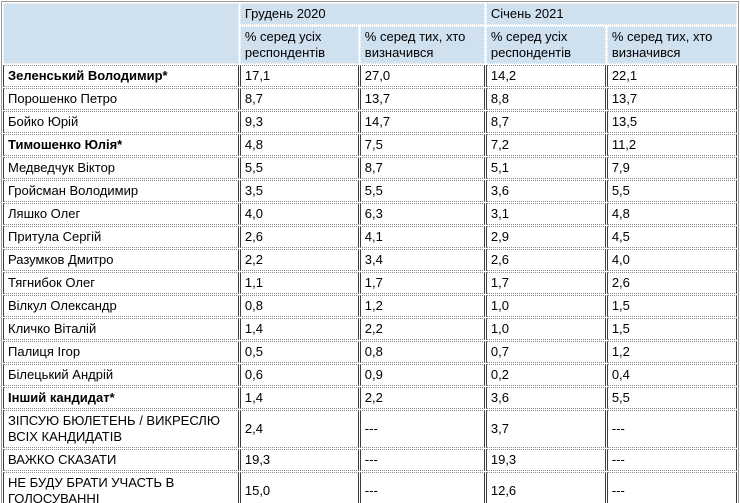 The width and height of the screenshot is (740, 503). What do you see at coordinates (299, 352) in the screenshot?
I see `value-cell: 0,5` at bounding box center [299, 352].